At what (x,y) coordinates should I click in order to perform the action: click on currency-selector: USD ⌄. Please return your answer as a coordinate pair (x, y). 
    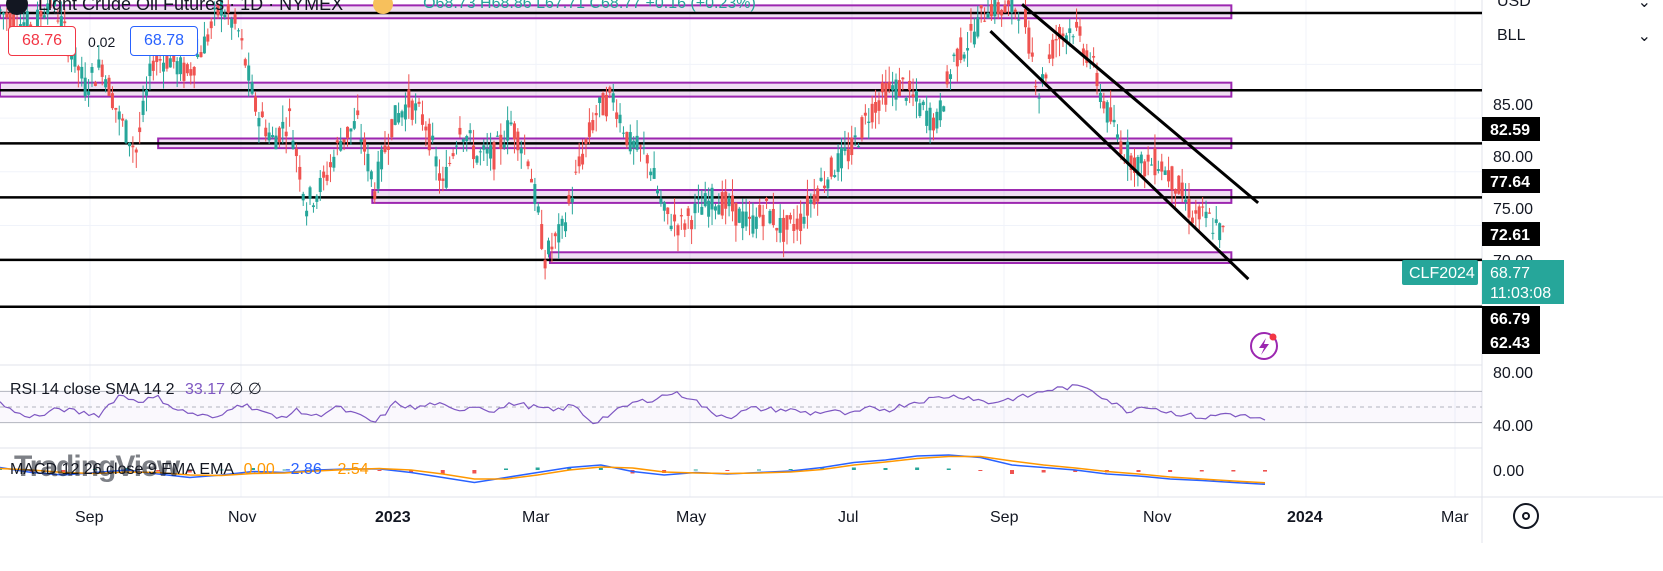
    Looking at the image, I should click on (1574, 8).